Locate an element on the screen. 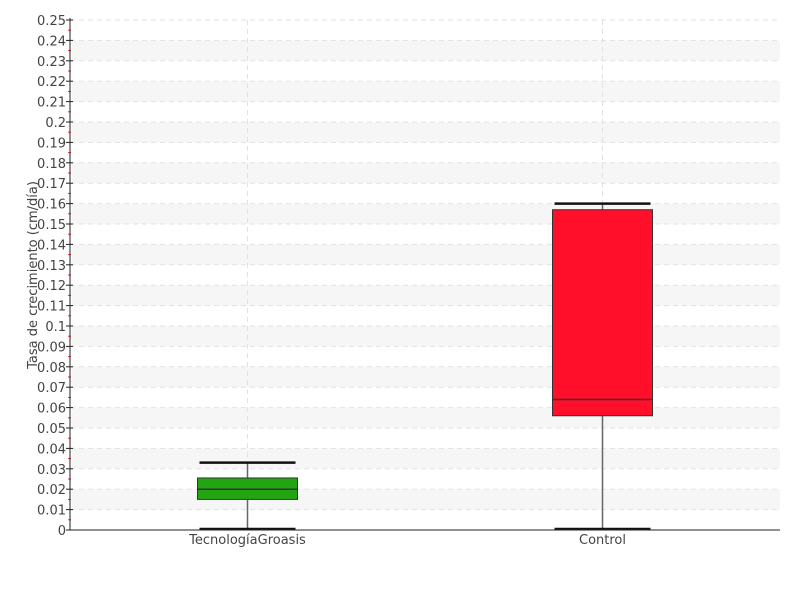 The width and height of the screenshot is (800, 604). y-tick-label: 0.11 is located at coordinates (51, 307).